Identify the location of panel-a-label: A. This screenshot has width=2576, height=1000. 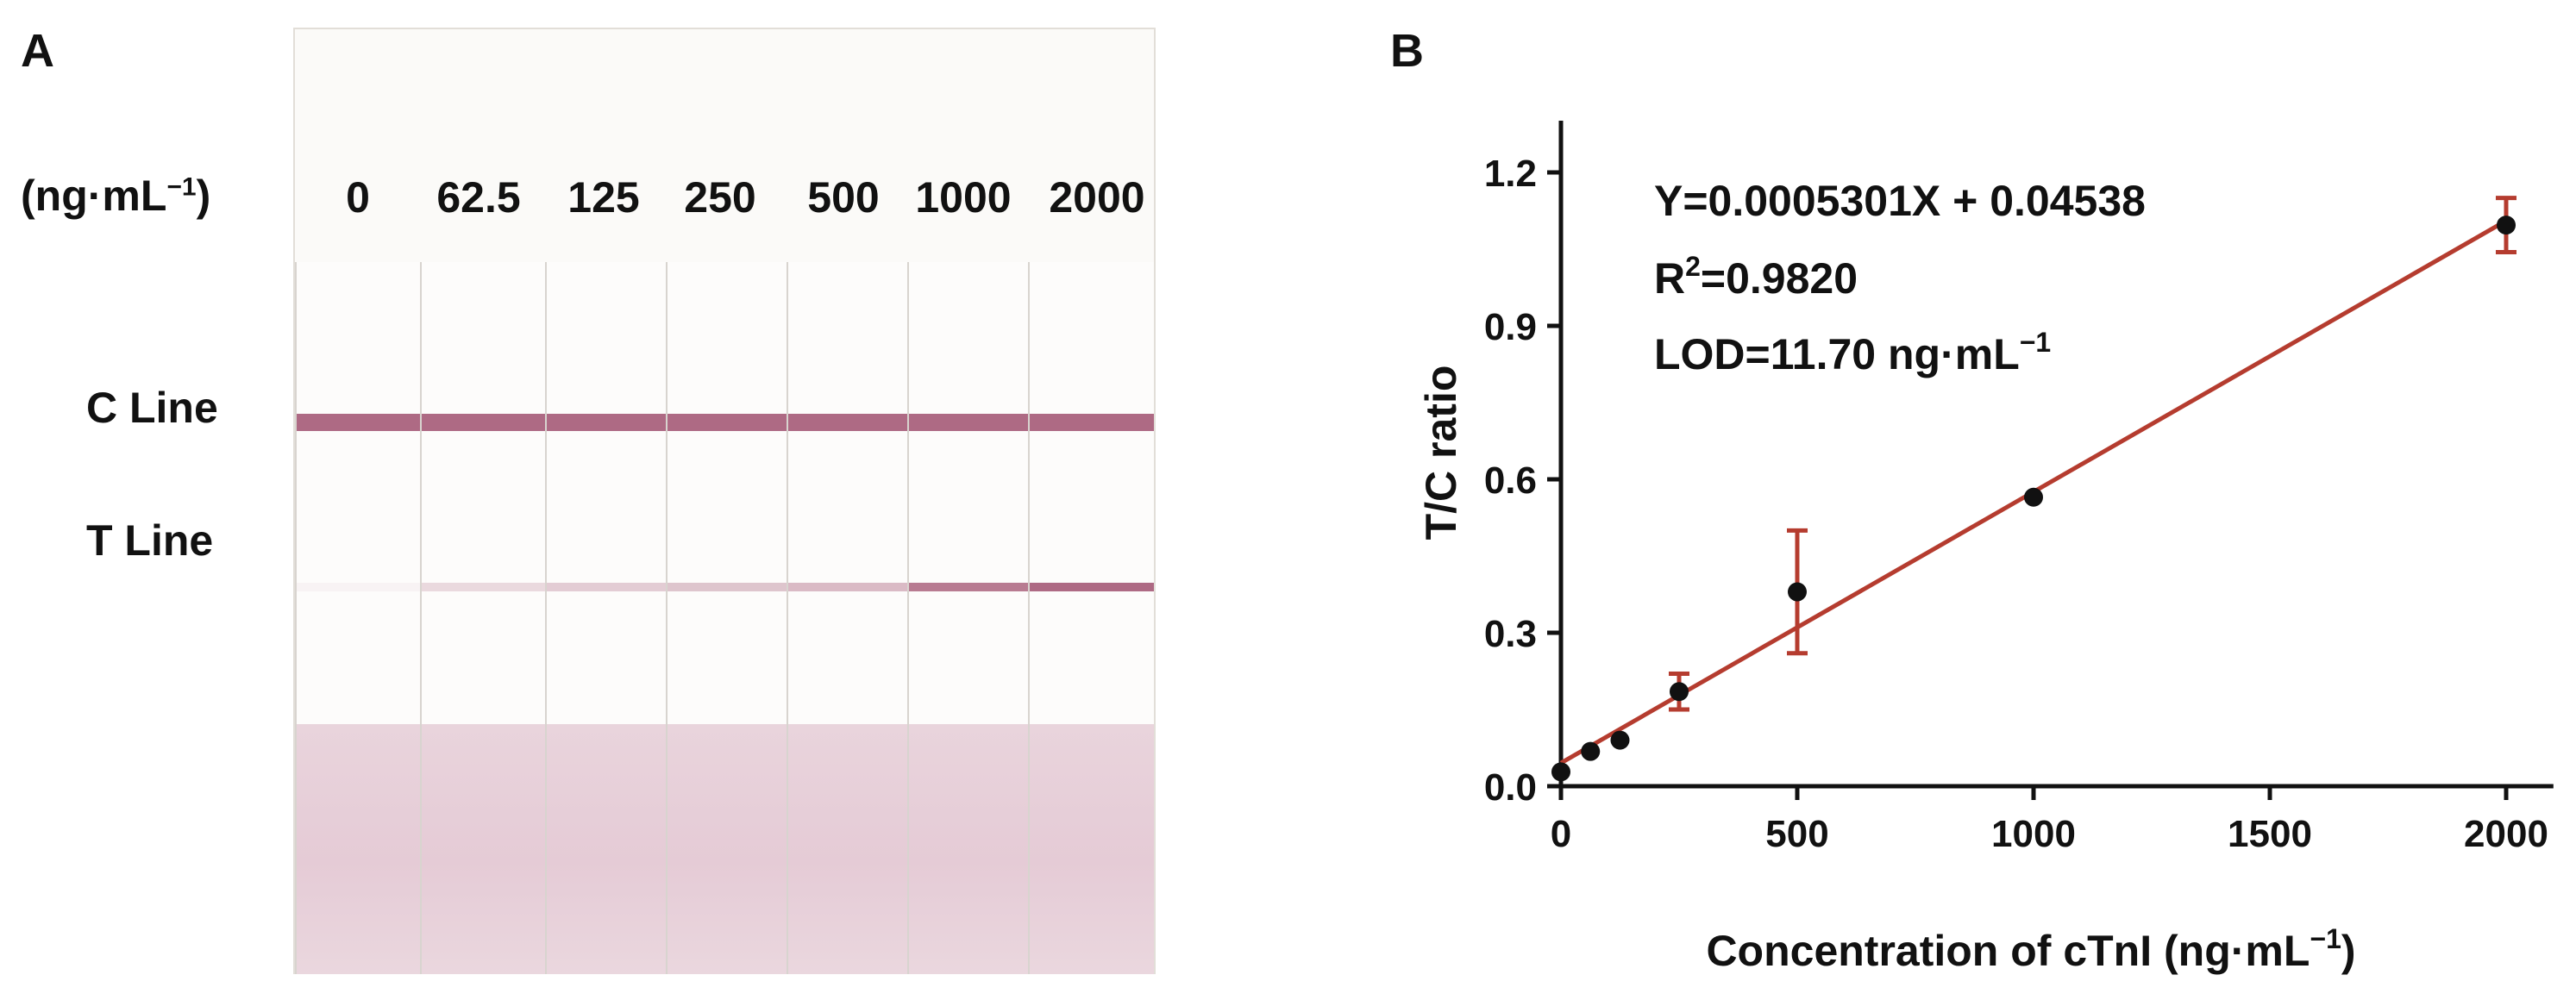
(37, 51).